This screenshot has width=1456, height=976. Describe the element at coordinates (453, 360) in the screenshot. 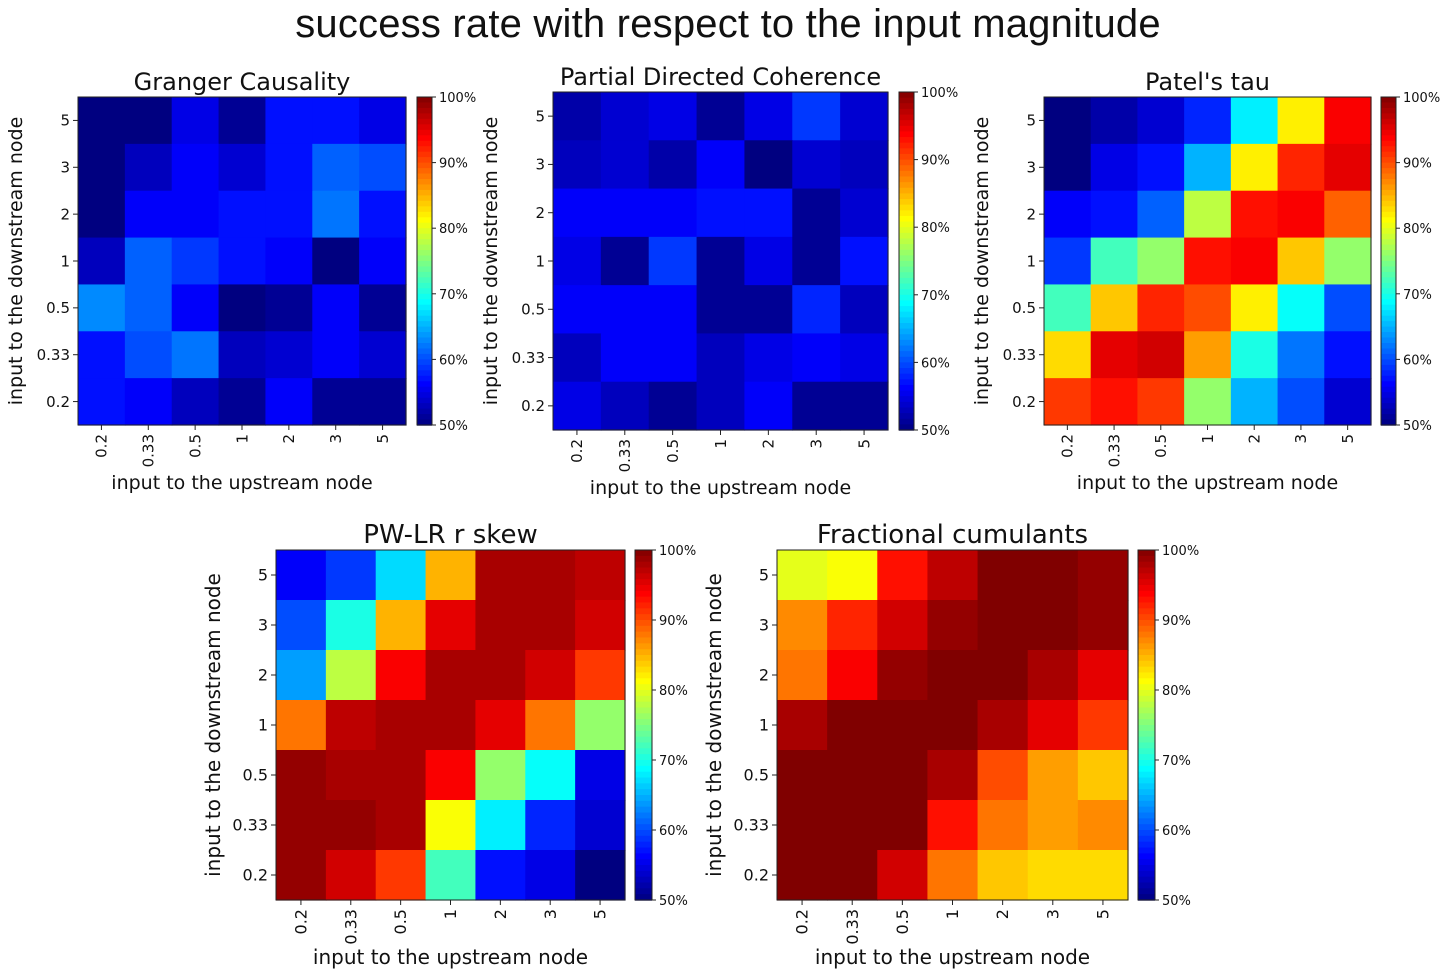

I see `colorbar-tick-label: 60%` at that location.